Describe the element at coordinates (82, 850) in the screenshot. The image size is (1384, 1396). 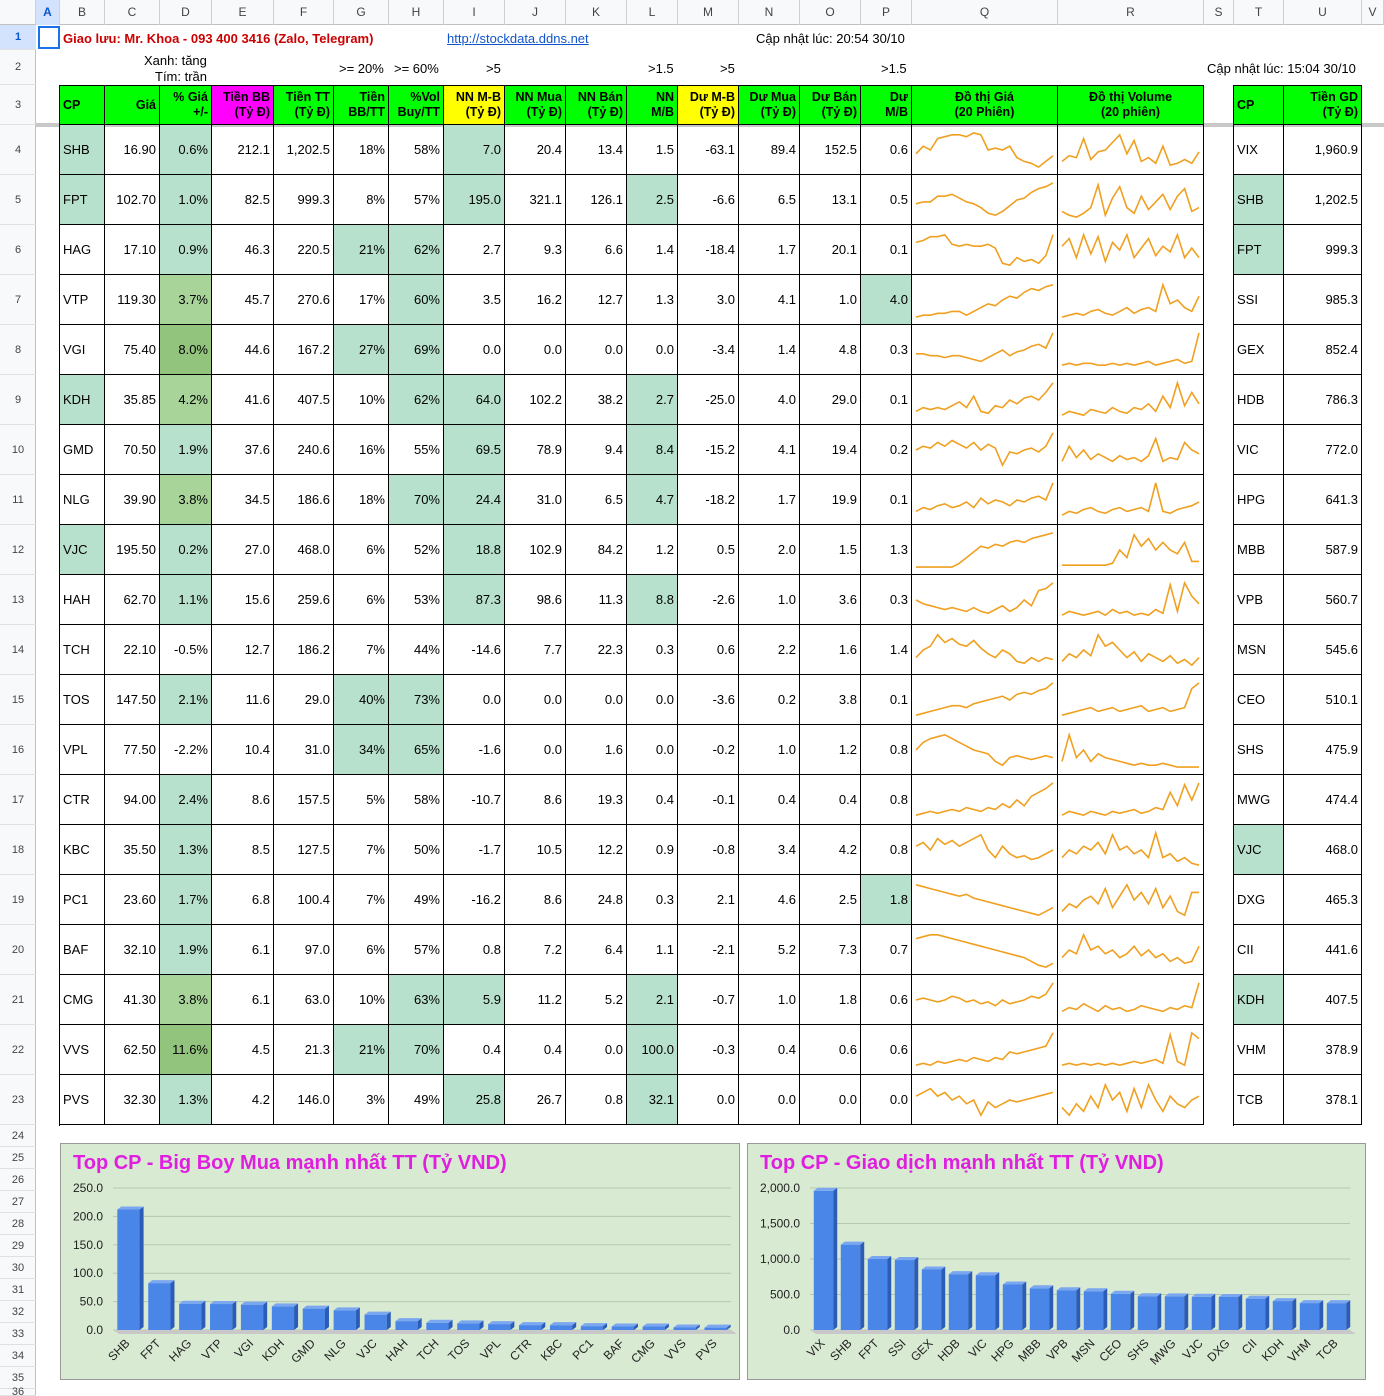
I see `cell-cp: KBC` at that location.